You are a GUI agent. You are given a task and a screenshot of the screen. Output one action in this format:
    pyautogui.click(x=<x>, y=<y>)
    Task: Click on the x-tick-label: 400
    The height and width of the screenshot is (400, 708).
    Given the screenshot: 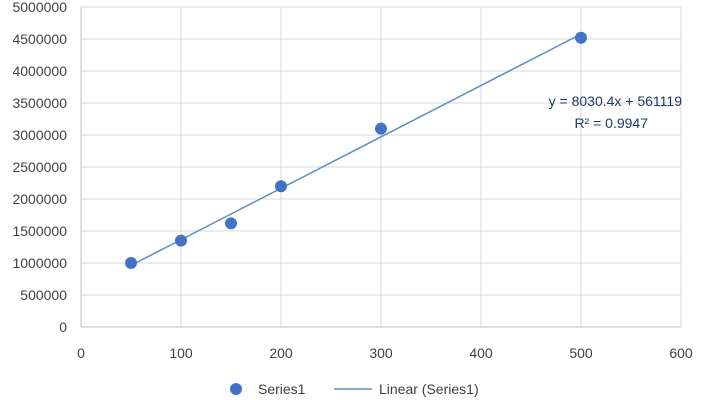 What is the action you would take?
    pyautogui.click(x=481, y=353)
    